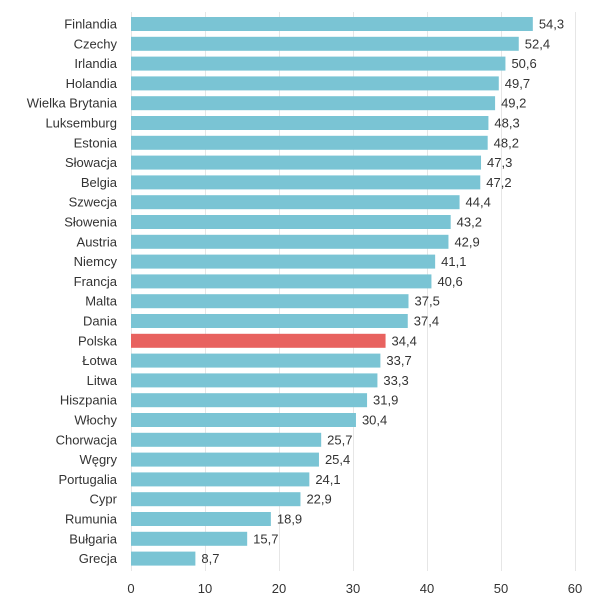  What do you see at coordinates (478, 202) in the screenshot?
I see `value-label: 44,4` at bounding box center [478, 202].